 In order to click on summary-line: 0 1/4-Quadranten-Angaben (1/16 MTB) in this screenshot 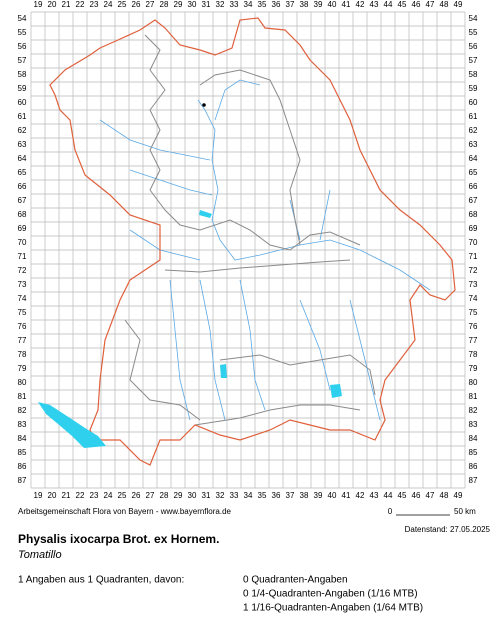, I will do `click(330, 594)`.